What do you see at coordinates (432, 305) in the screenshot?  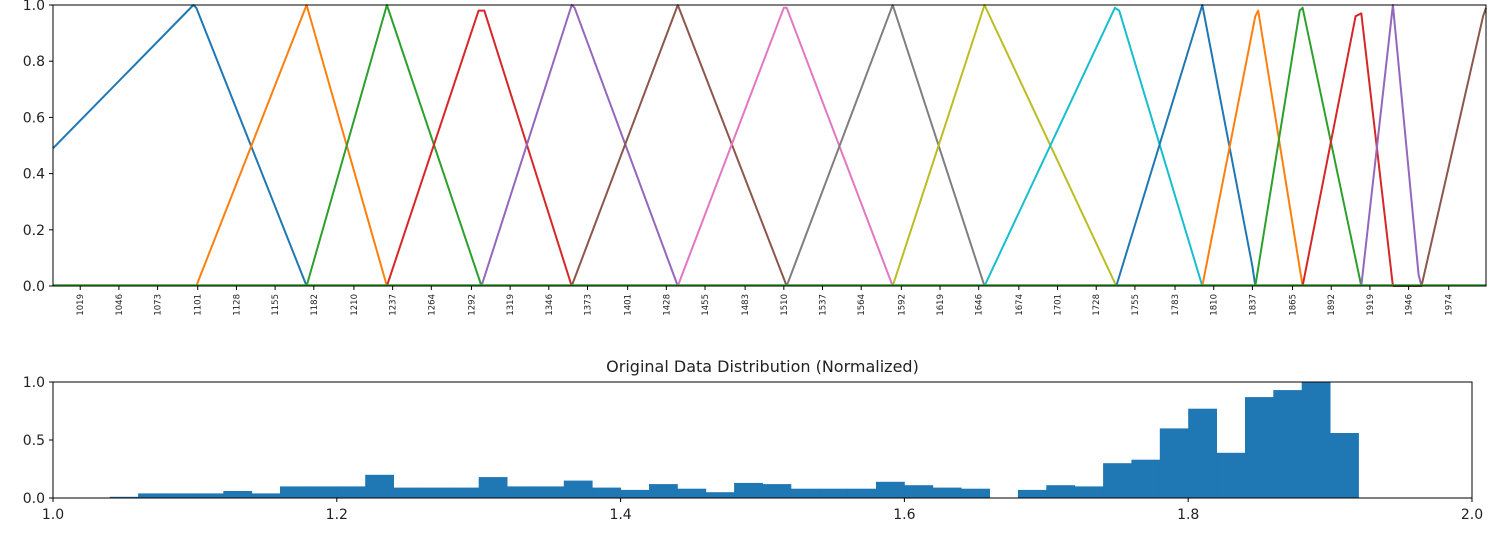 I see `x-tick-label: 1264` at bounding box center [432, 305].